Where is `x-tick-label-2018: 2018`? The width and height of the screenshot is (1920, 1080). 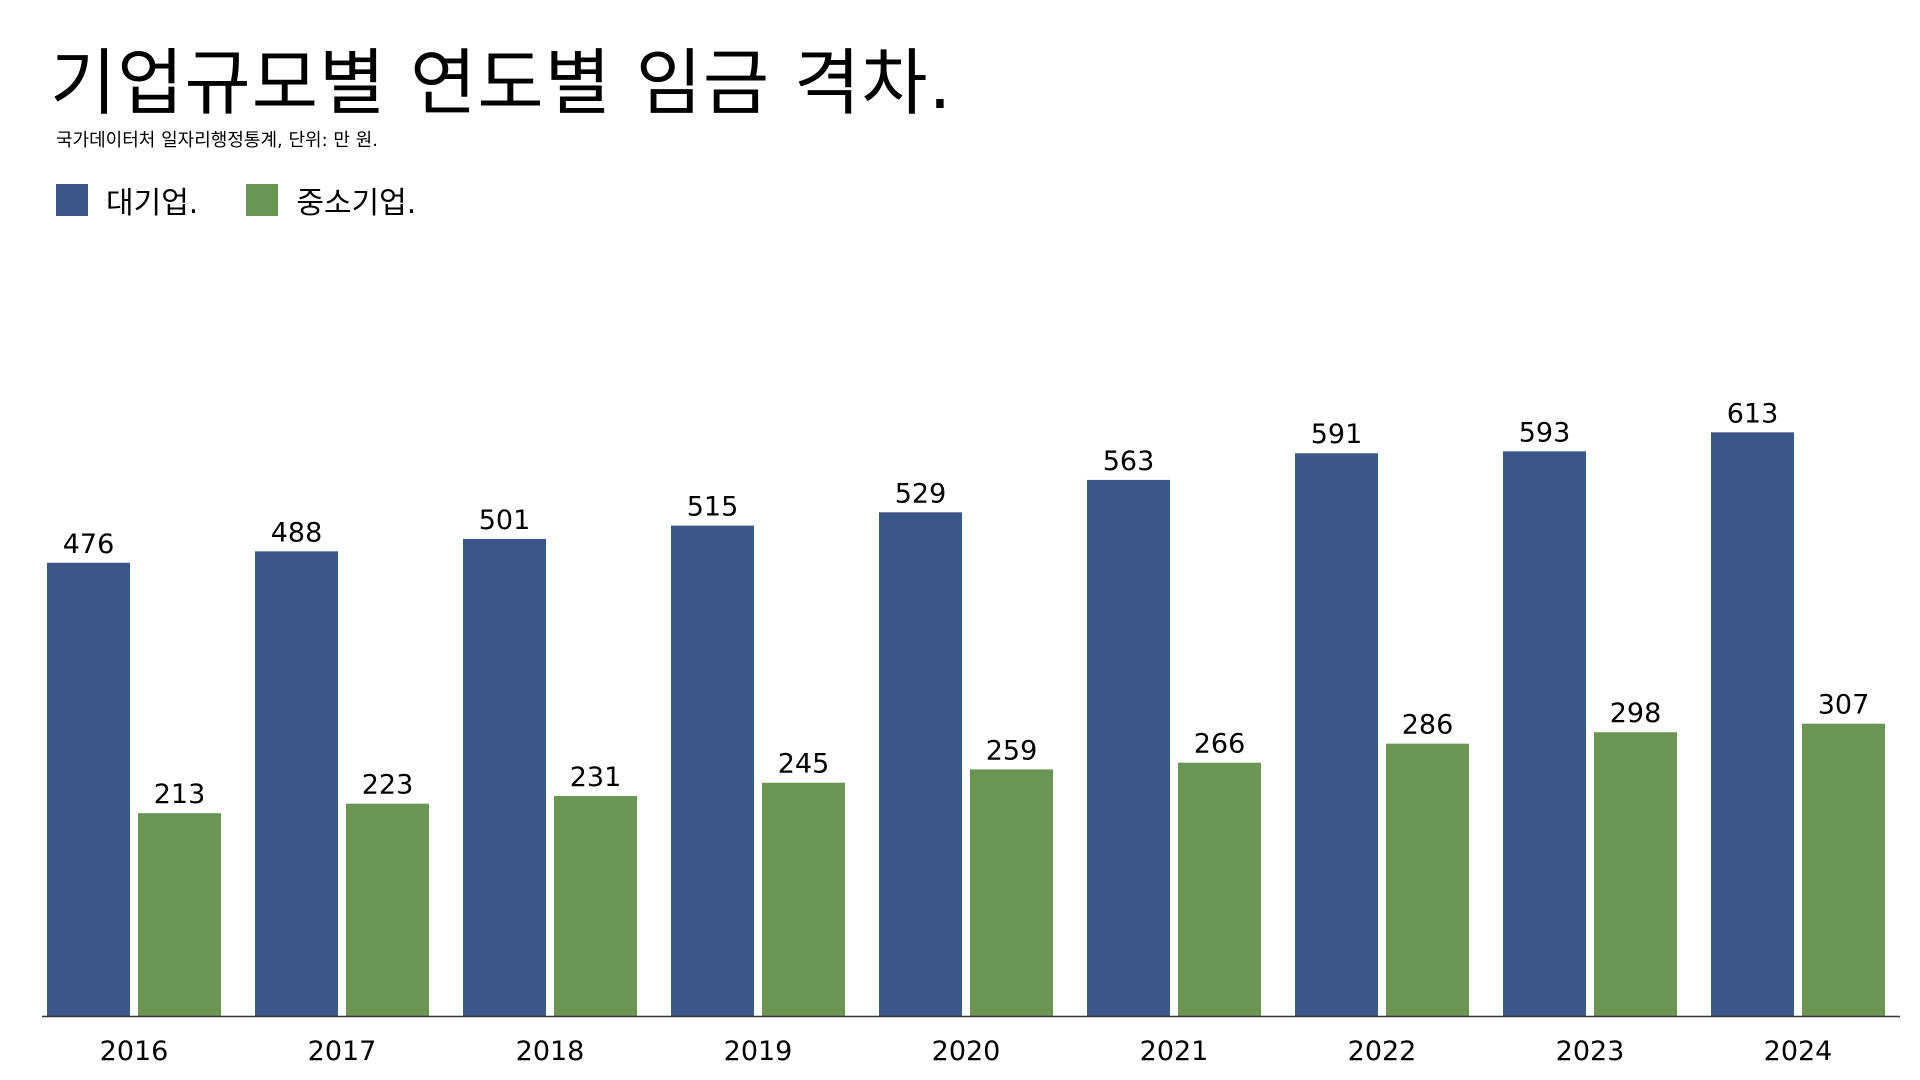 x-tick-label-2018: 2018 is located at coordinates (550, 1051).